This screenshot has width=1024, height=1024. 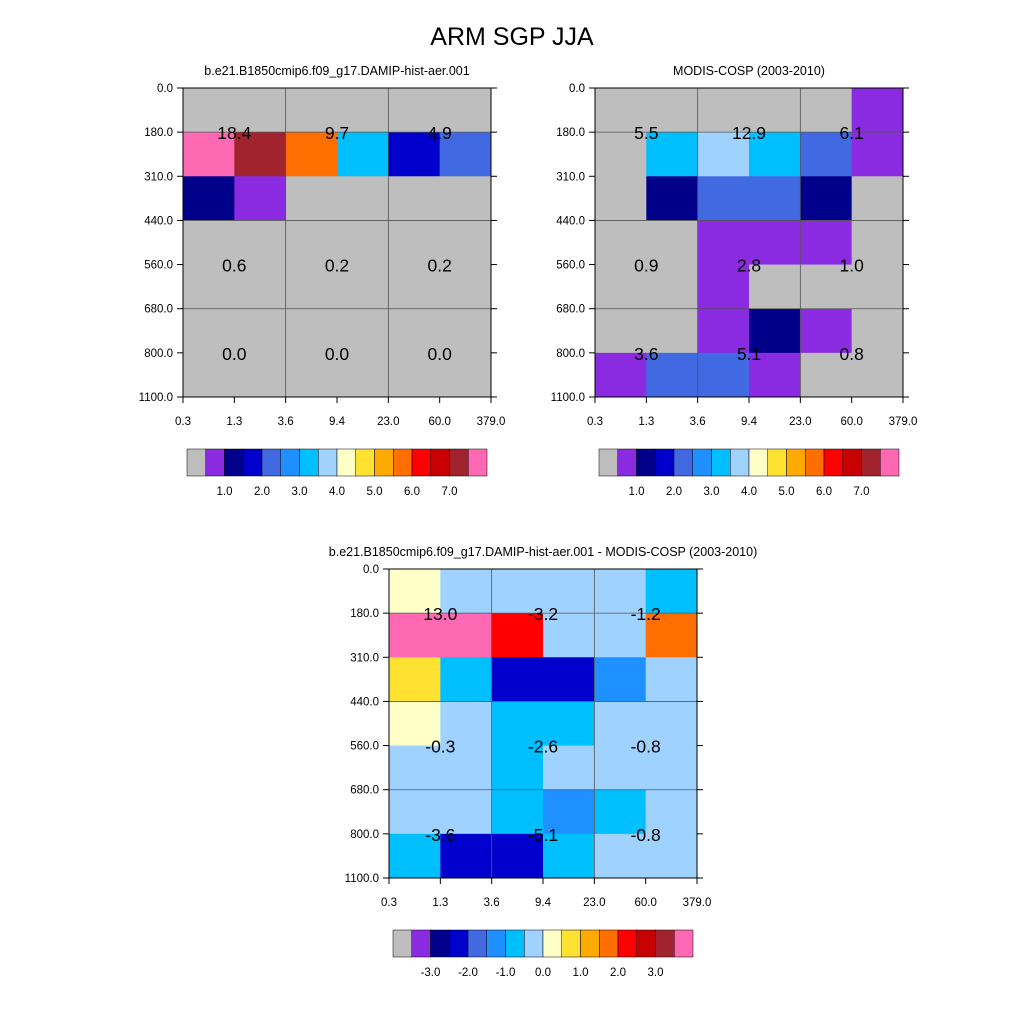 What do you see at coordinates (646, 266) in the screenshot?
I see `cell-value-label: 0.9` at bounding box center [646, 266].